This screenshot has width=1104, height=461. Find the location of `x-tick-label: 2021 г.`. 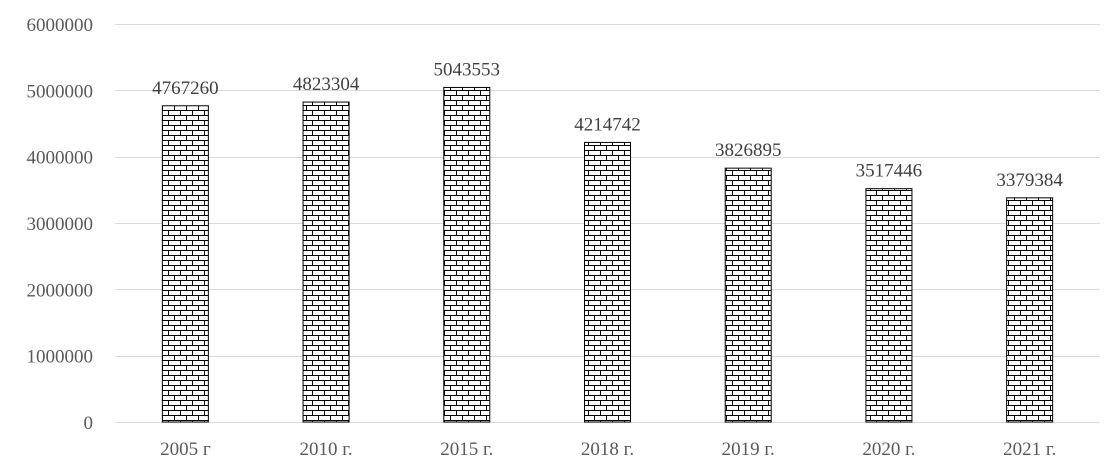

x-tick-label: 2021 г. is located at coordinates (1029, 449).